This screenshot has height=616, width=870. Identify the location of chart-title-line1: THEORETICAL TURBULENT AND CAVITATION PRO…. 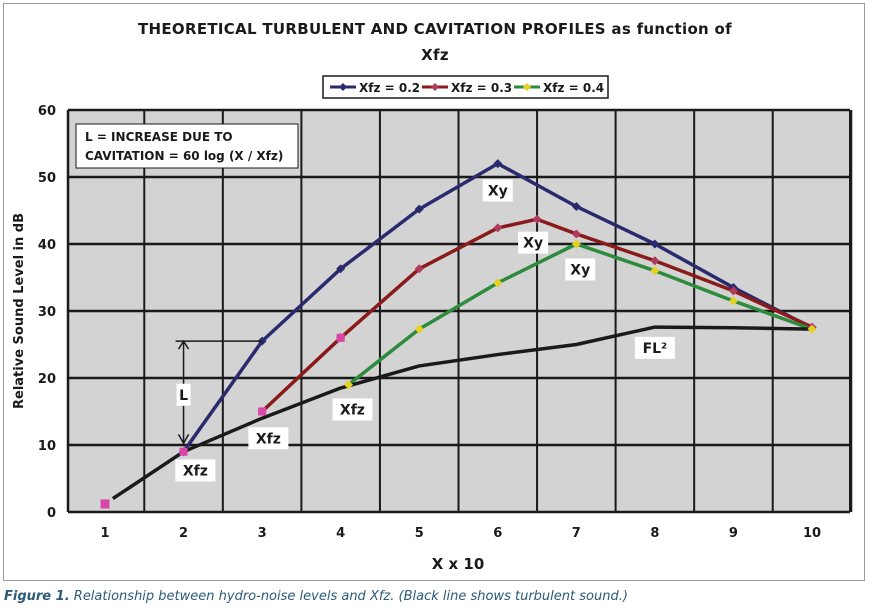
(434, 29).